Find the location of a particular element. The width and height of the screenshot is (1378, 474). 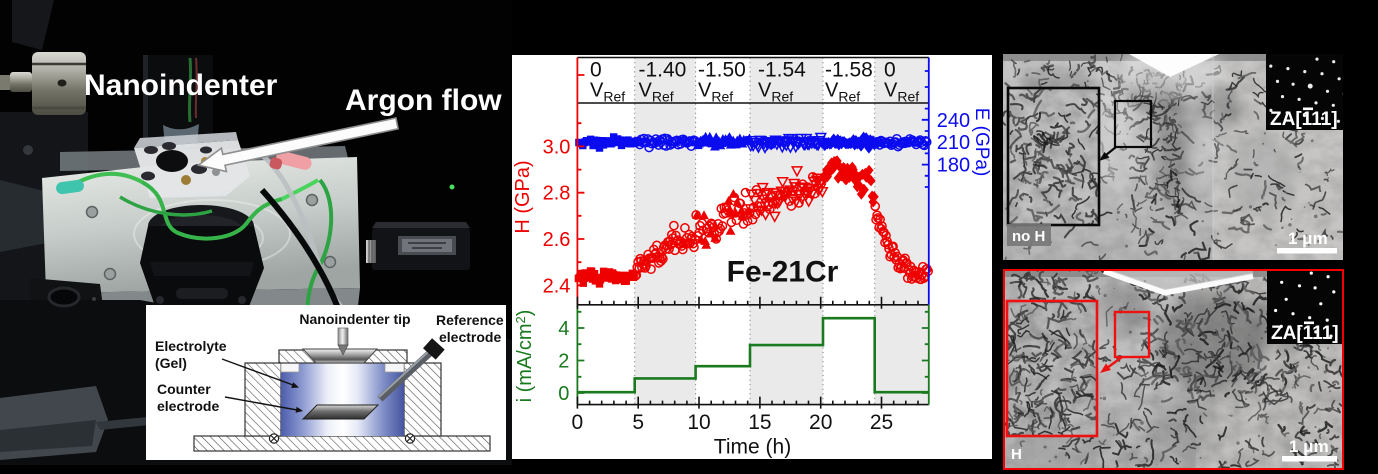

svg-text: -1.40 is located at coordinates (663, 70).